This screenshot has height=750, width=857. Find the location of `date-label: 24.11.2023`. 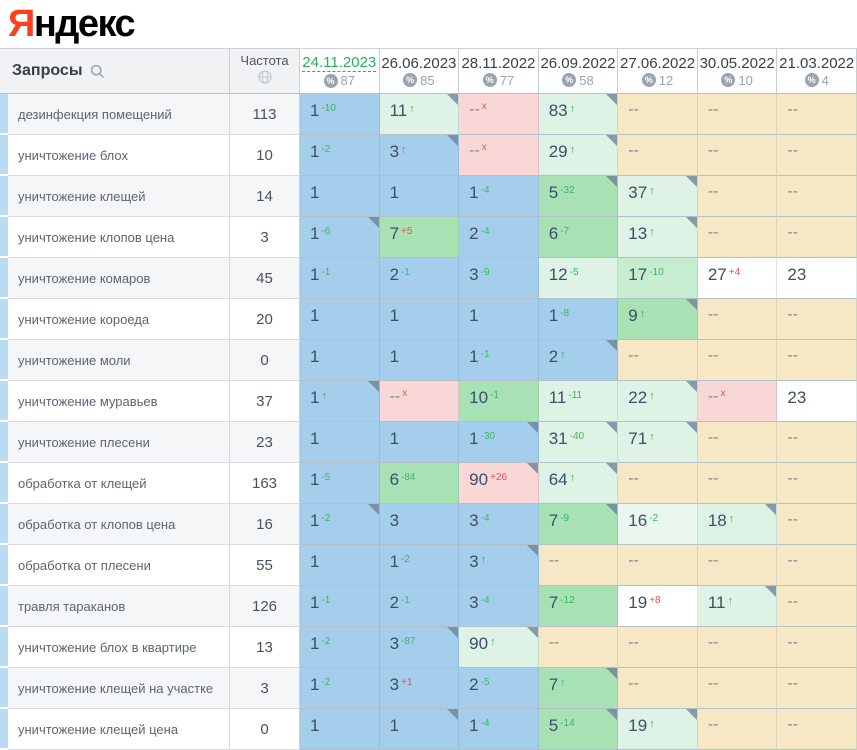

date-label: 24.11.2023 is located at coordinates (339, 63).